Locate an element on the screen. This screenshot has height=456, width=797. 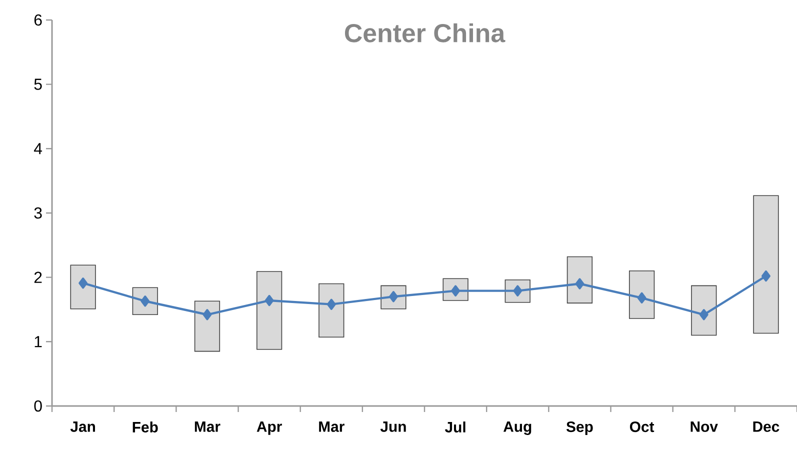
y-tick-label: 5 is located at coordinates (38, 84).